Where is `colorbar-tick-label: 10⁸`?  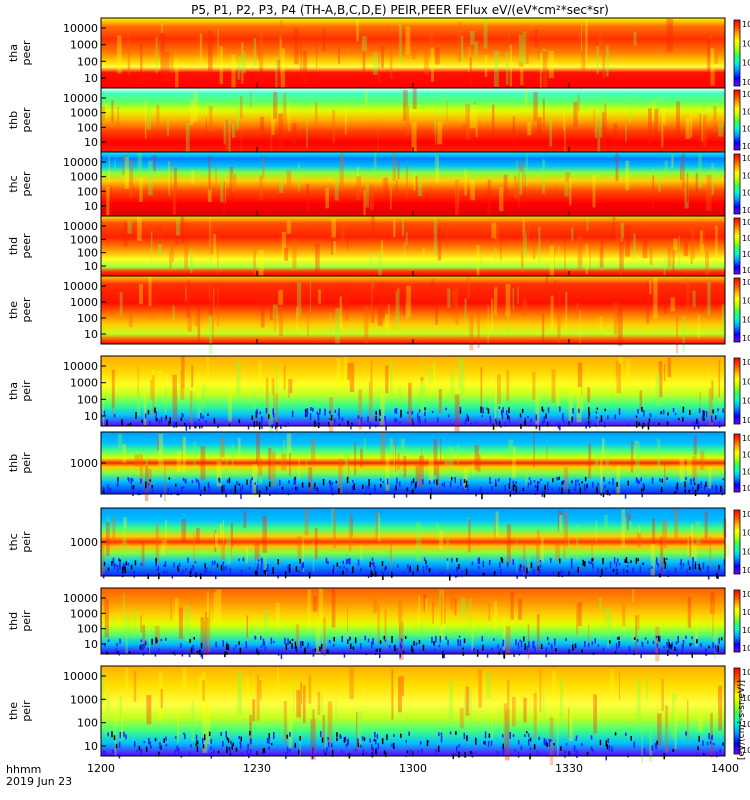 colorbar-tick-label: 10⁸ is located at coordinates (746, 672).